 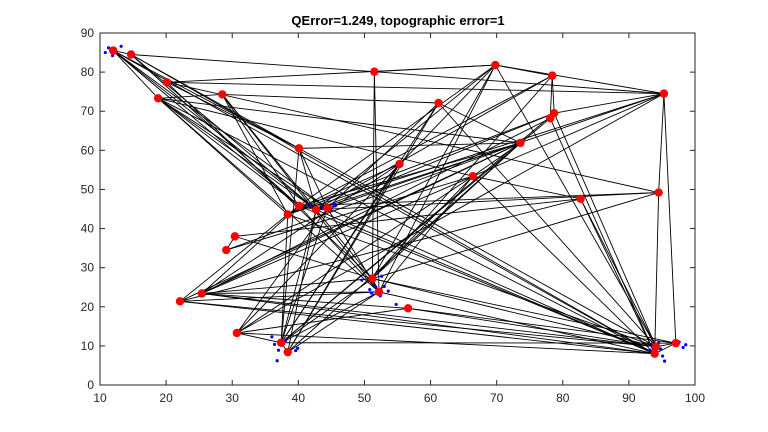 I want to click on x-tick-label: 50, so click(x=365, y=398).